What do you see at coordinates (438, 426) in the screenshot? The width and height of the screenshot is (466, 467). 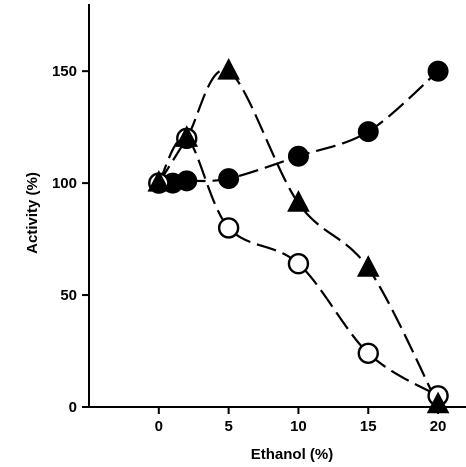 I see `x-tick-label: 20` at bounding box center [438, 426].